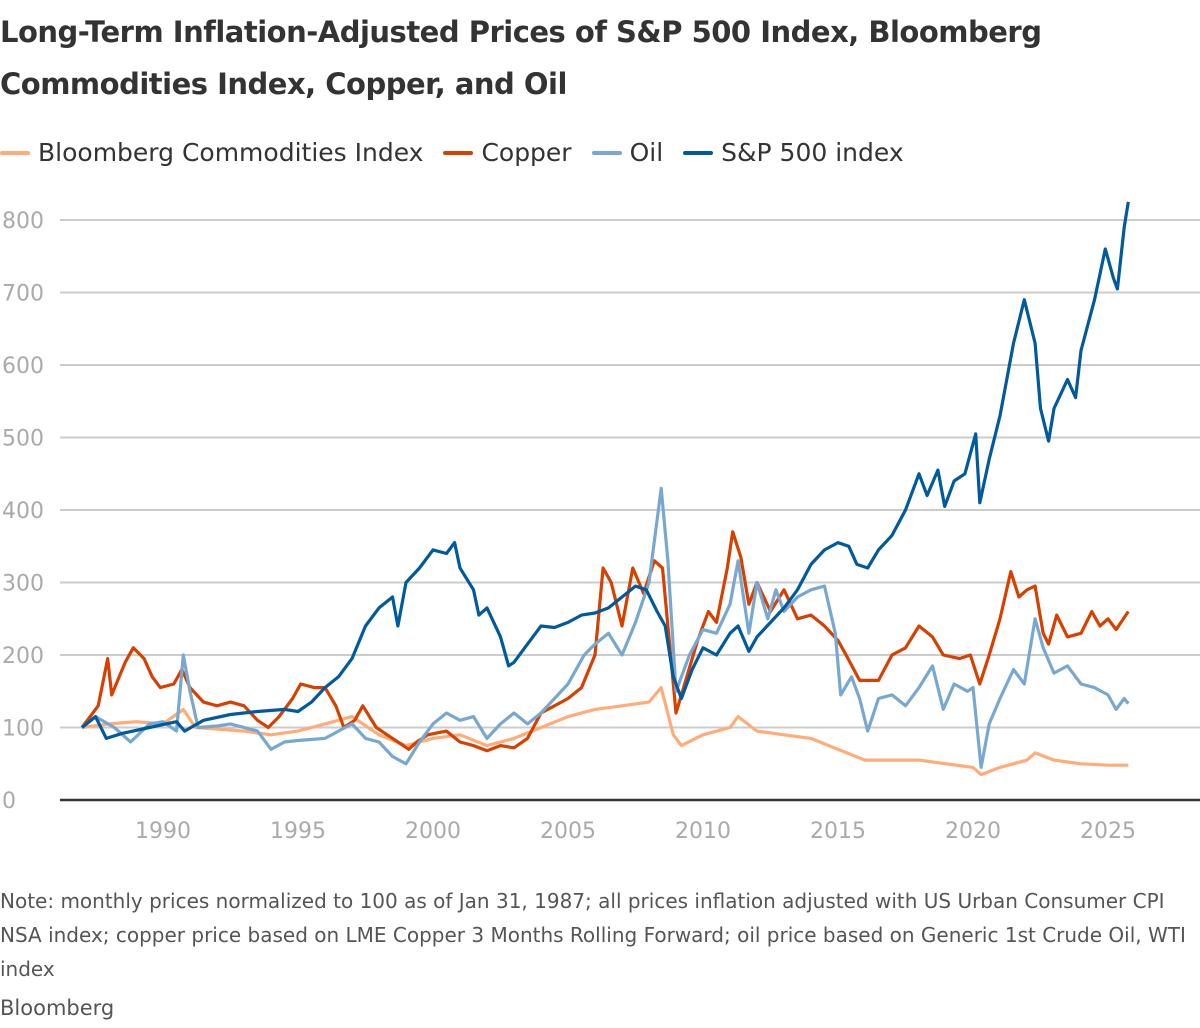  I want to click on legend-label: S&P 500 index, so click(812, 152).